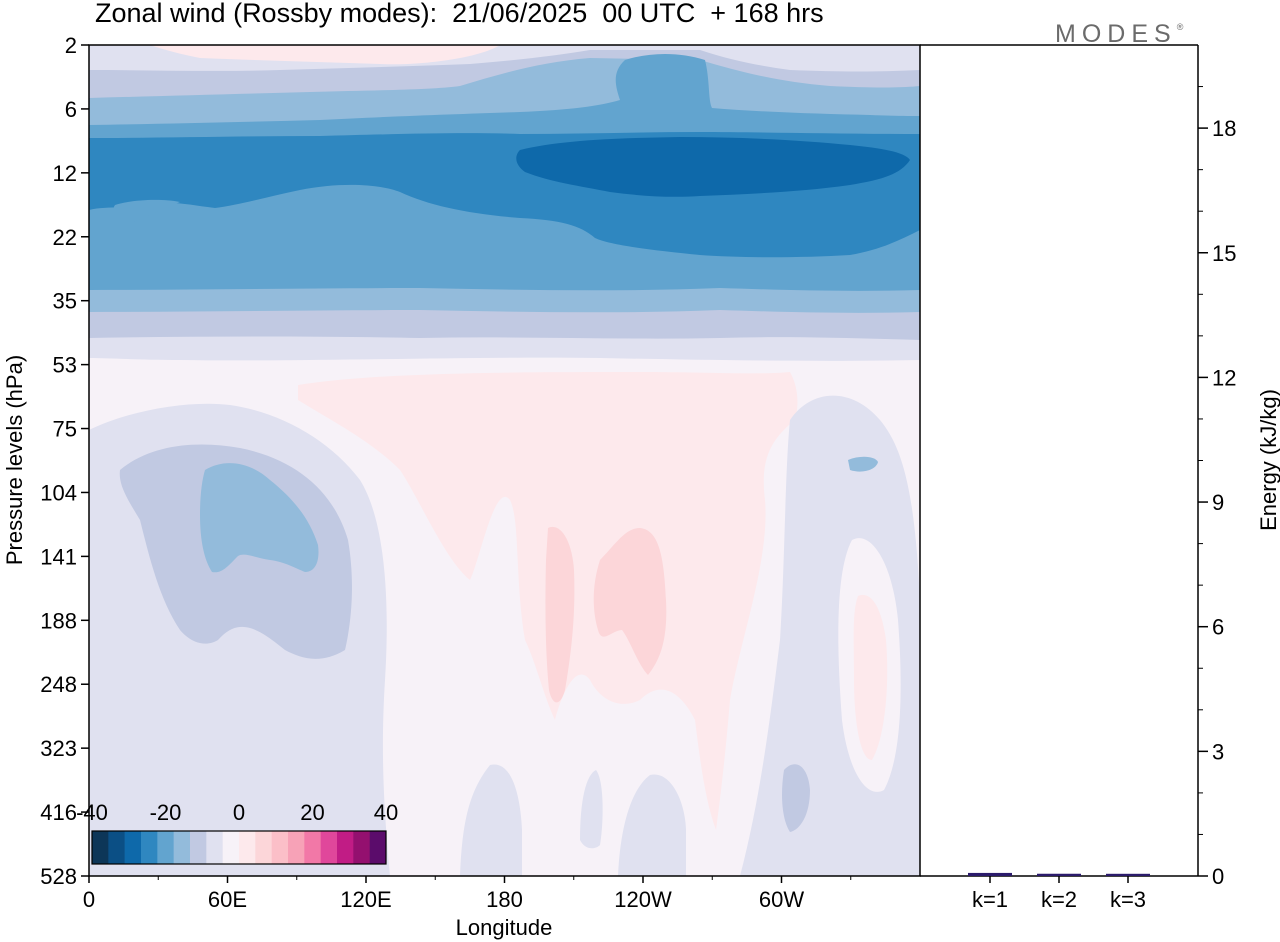 Image resolution: width=1280 pixels, height=942 pixels. Describe the element at coordinates (643, 899) in the screenshot. I see `x-tick-label: 120W` at that location.